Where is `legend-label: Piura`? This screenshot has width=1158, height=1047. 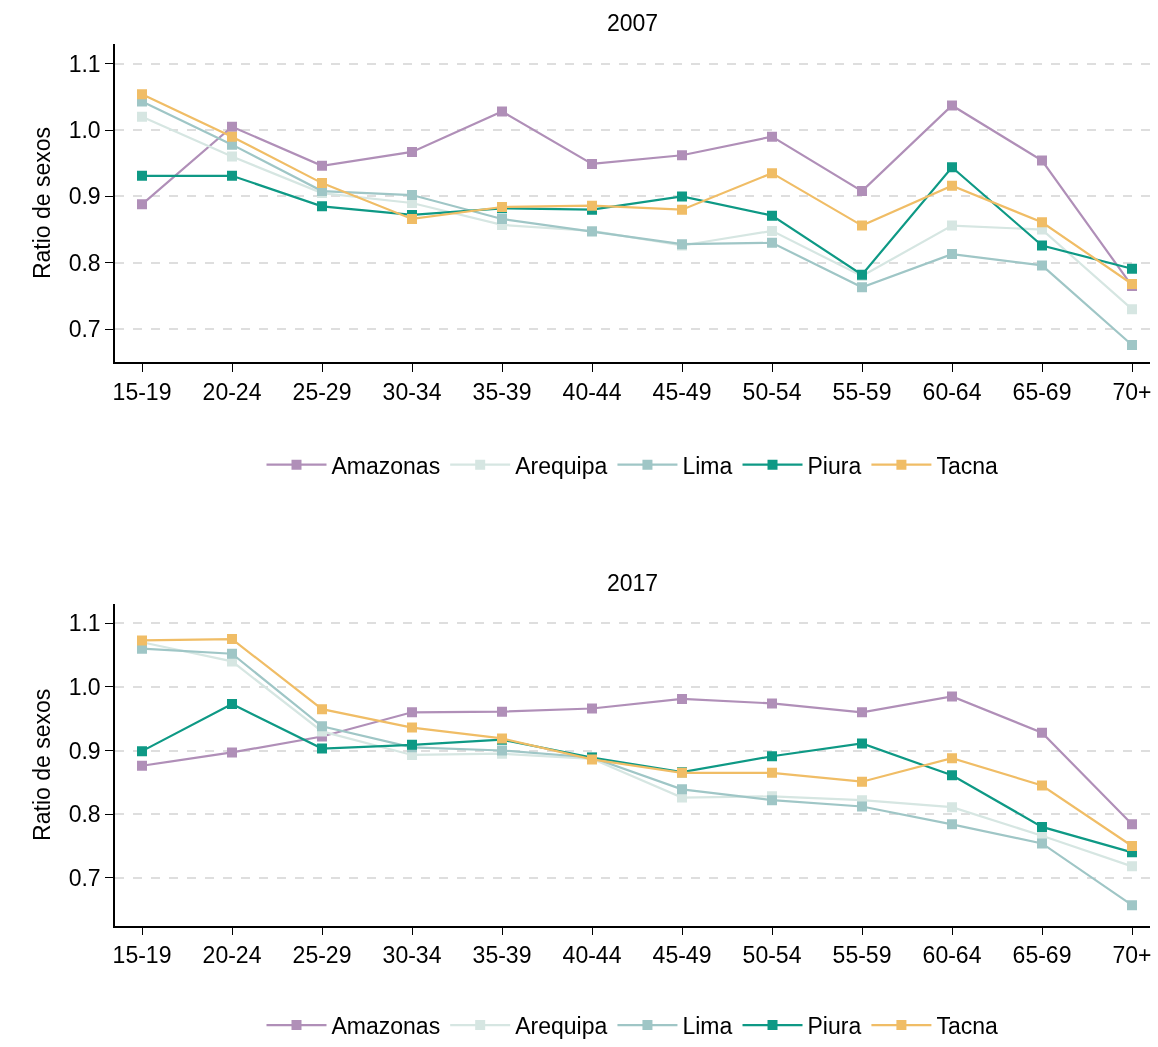
legend-label: Piura is located at coordinates (834, 465).